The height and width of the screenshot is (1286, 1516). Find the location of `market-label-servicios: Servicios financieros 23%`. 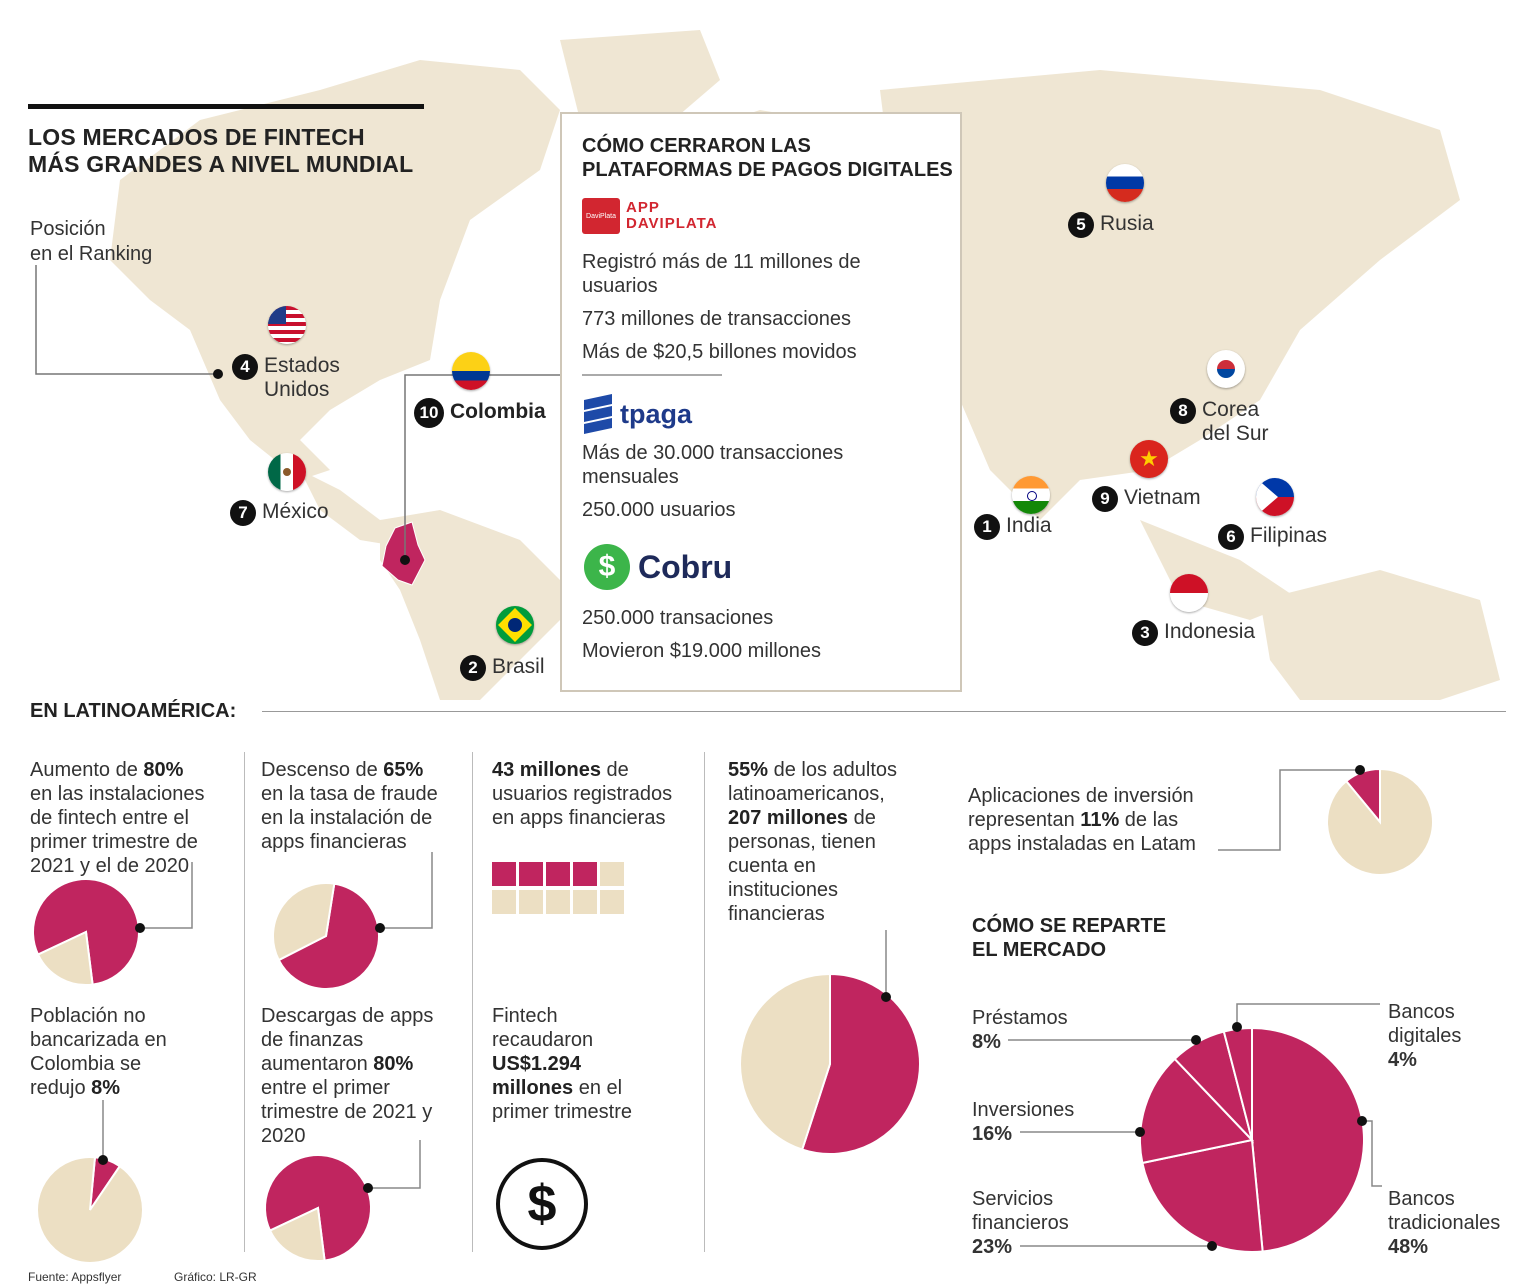

market-label-servicios: Servicios financieros 23% is located at coordinates (1020, 1223).